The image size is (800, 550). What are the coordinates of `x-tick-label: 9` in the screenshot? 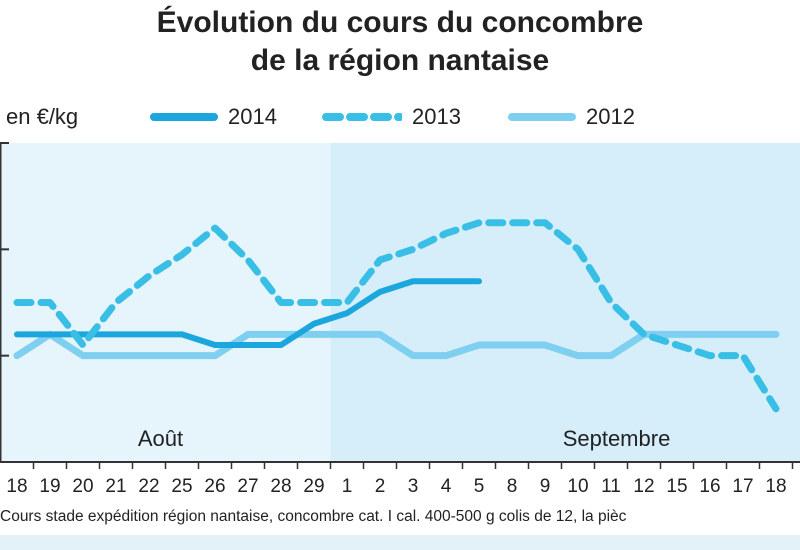 It's located at (545, 486).